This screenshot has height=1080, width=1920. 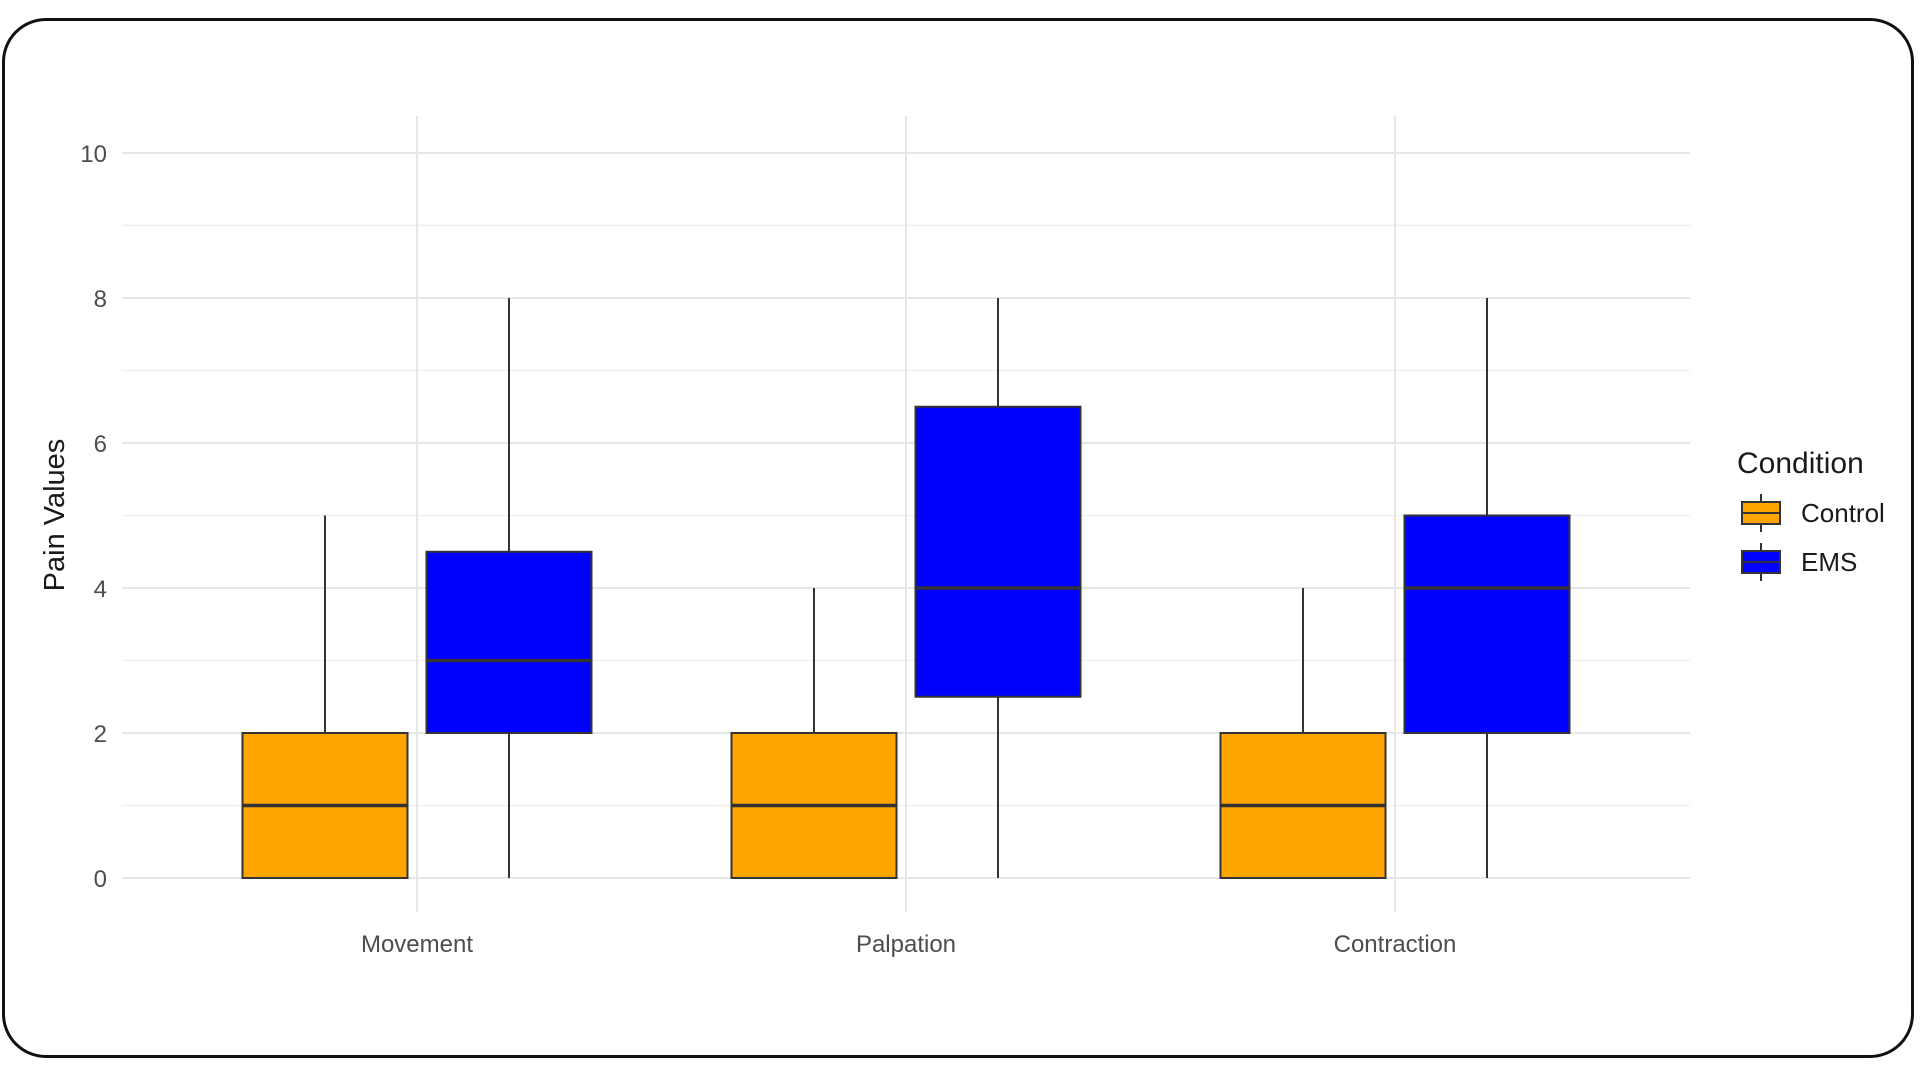 I want to click on legend-item-ems: EMS, so click(x=1799, y=562).